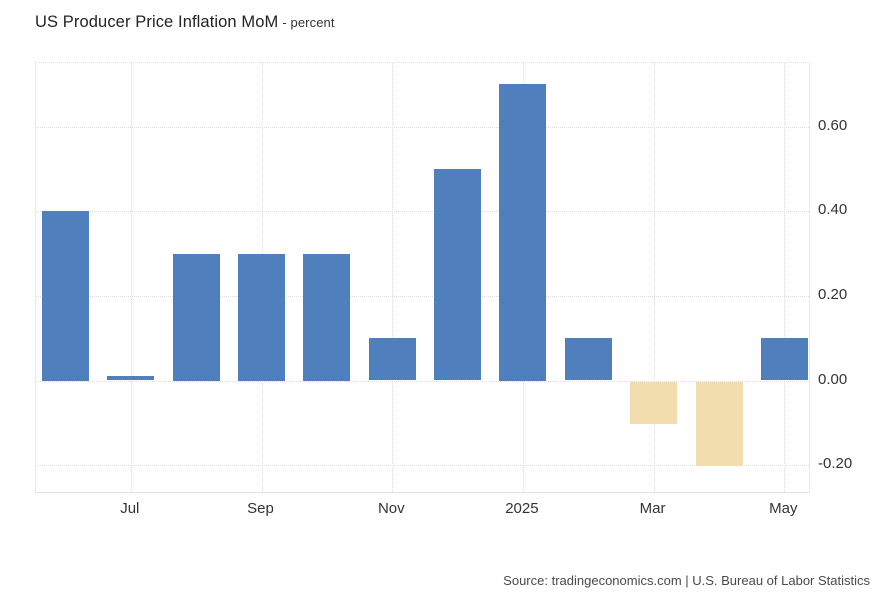 The width and height of the screenshot is (882, 603). I want to click on x-axis-tick-label: Mar, so click(652, 508).